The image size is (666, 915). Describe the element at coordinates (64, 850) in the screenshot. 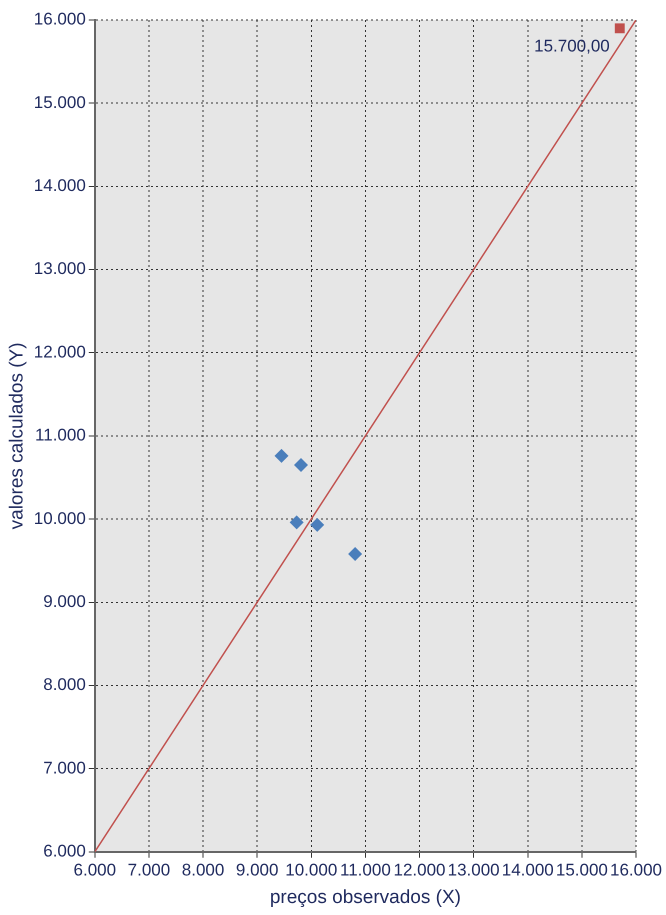

I see `y-tick-label: 6.000` at that location.